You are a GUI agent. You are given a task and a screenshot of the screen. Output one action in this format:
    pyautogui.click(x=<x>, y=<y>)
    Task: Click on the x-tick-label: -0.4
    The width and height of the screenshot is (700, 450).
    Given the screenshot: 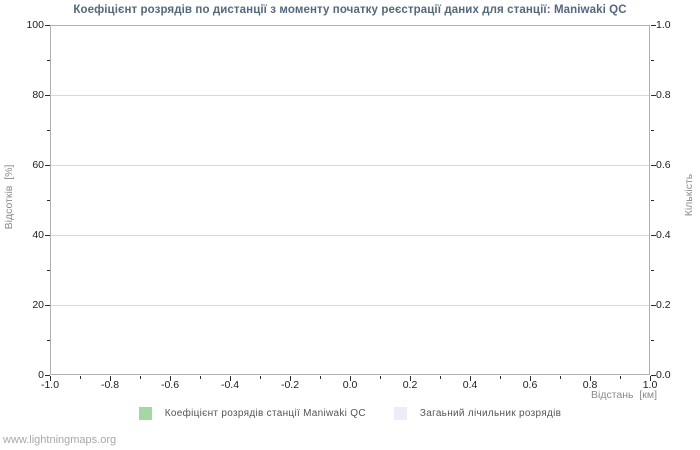 What is the action you would take?
    pyautogui.click(x=230, y=385)
    